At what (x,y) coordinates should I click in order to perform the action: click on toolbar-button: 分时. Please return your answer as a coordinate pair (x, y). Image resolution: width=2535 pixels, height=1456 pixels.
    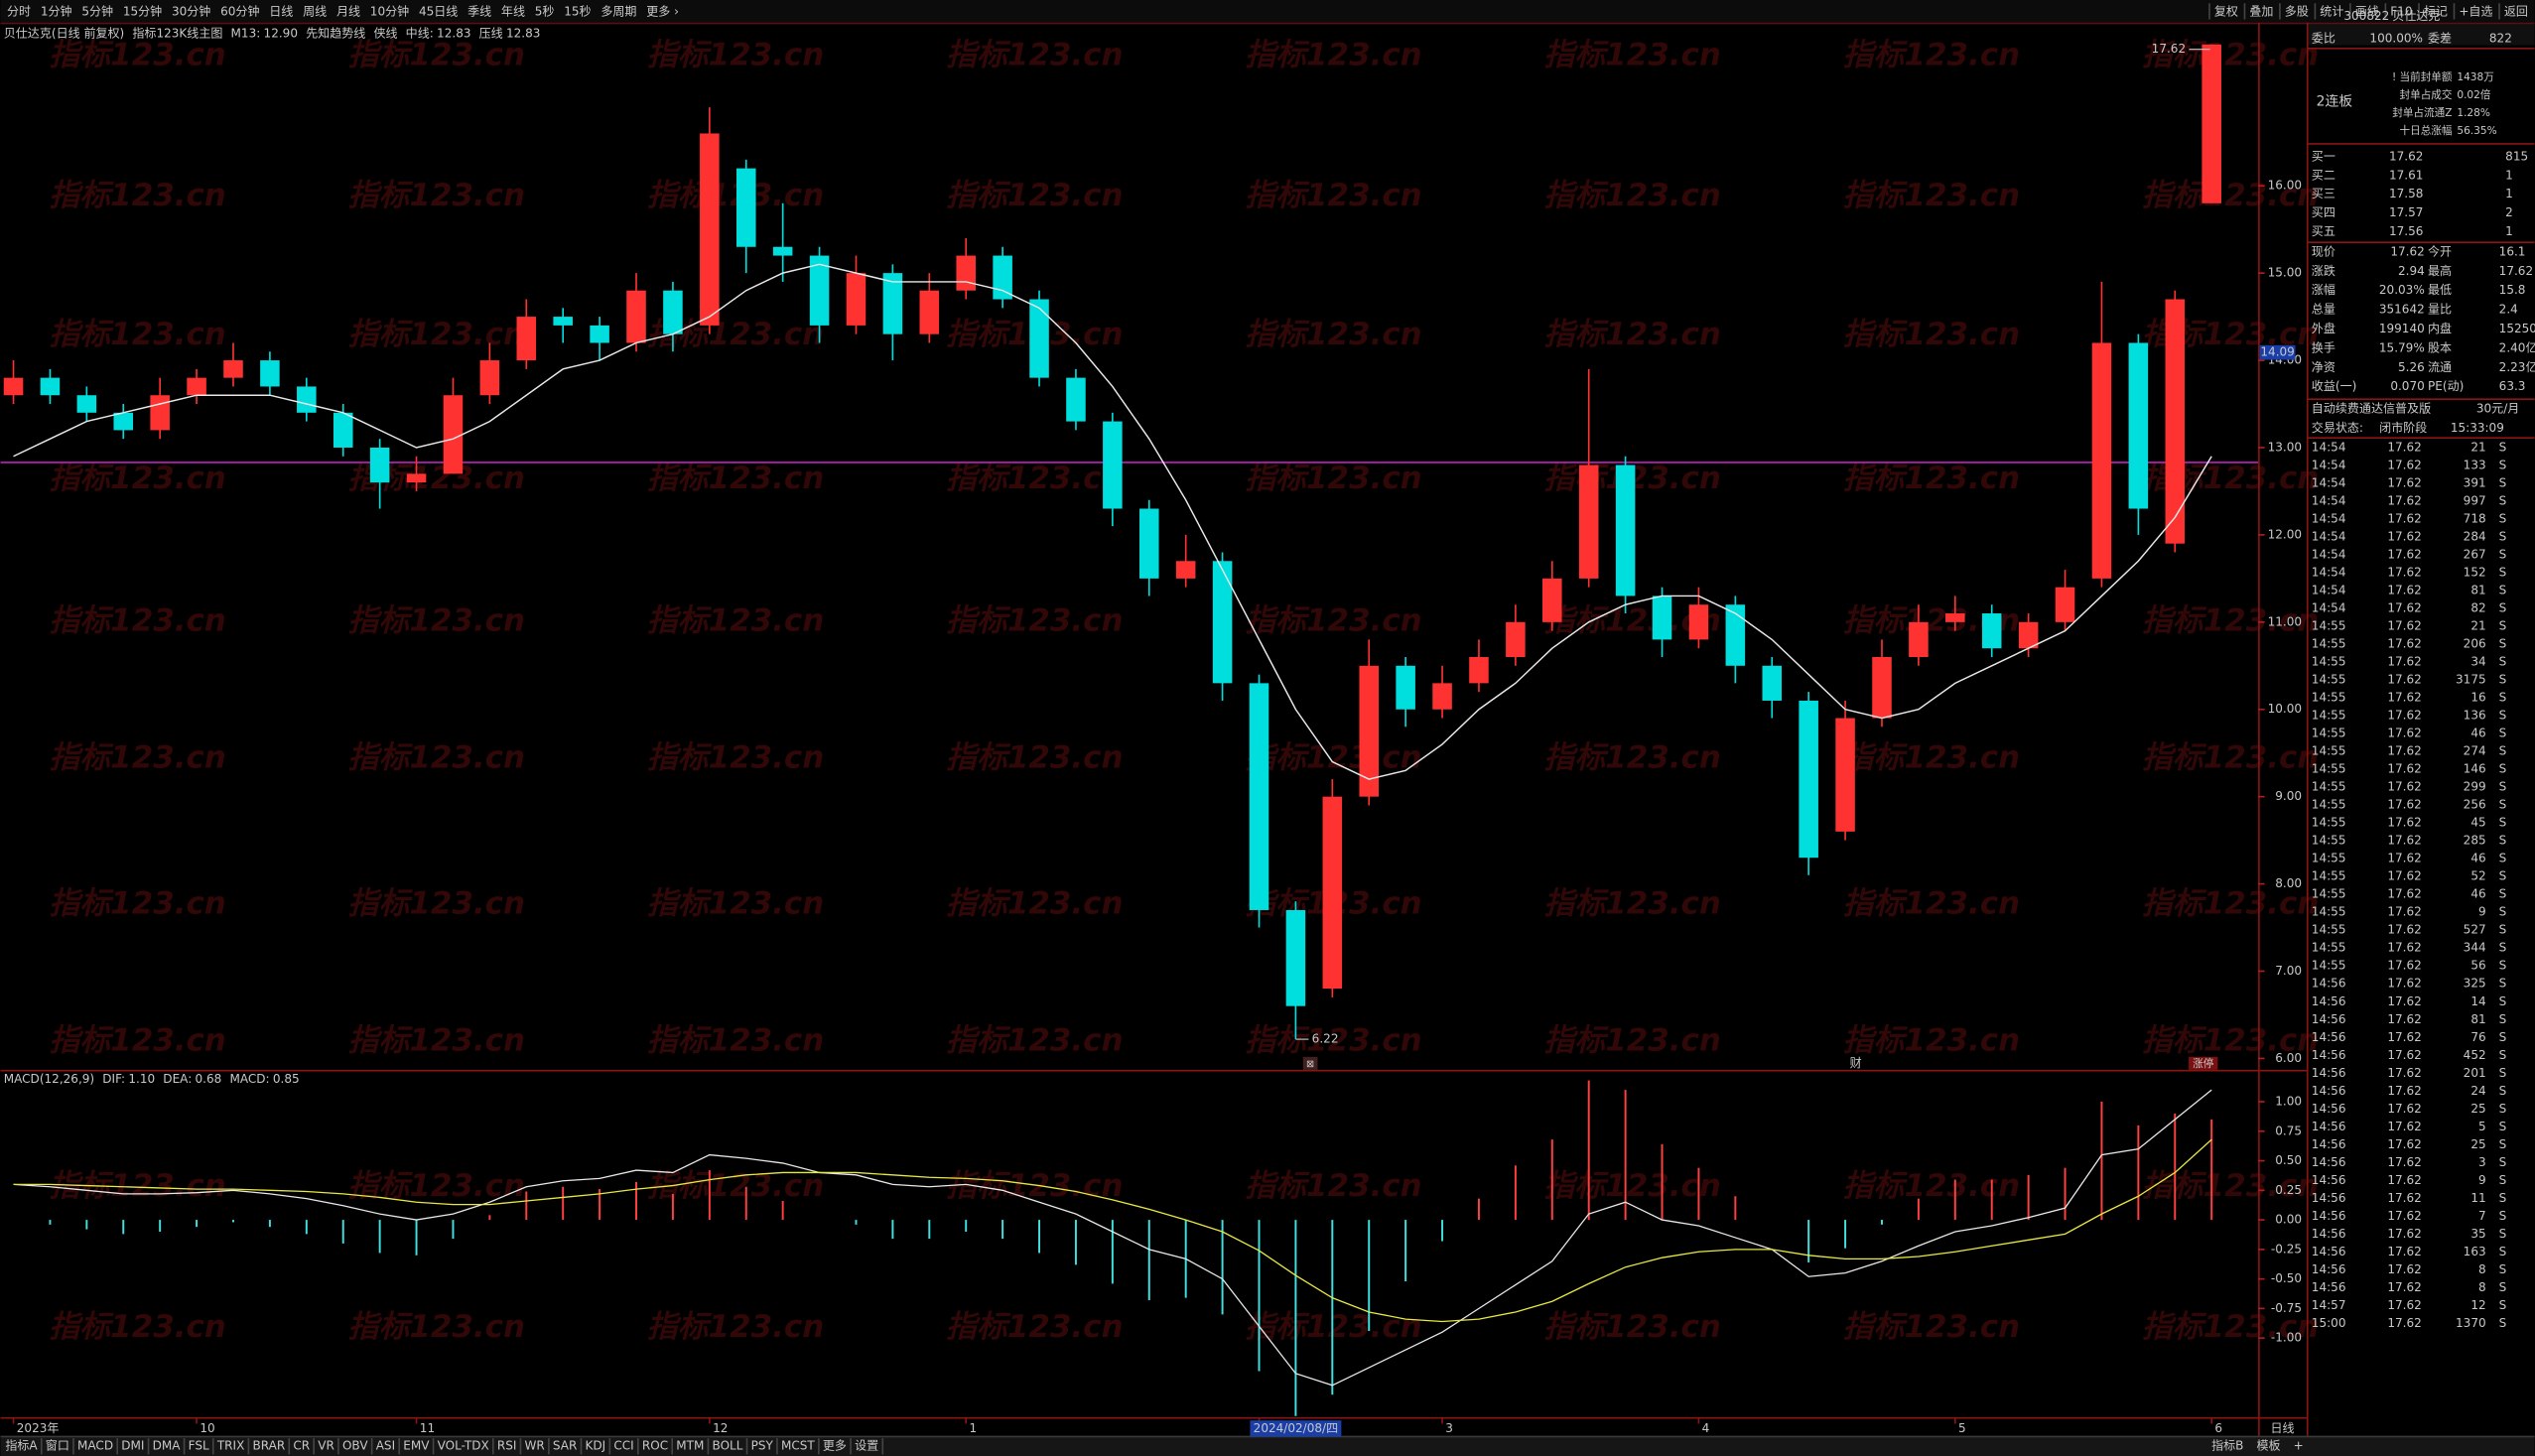
    Looking at the image, I should click on (19, 12).